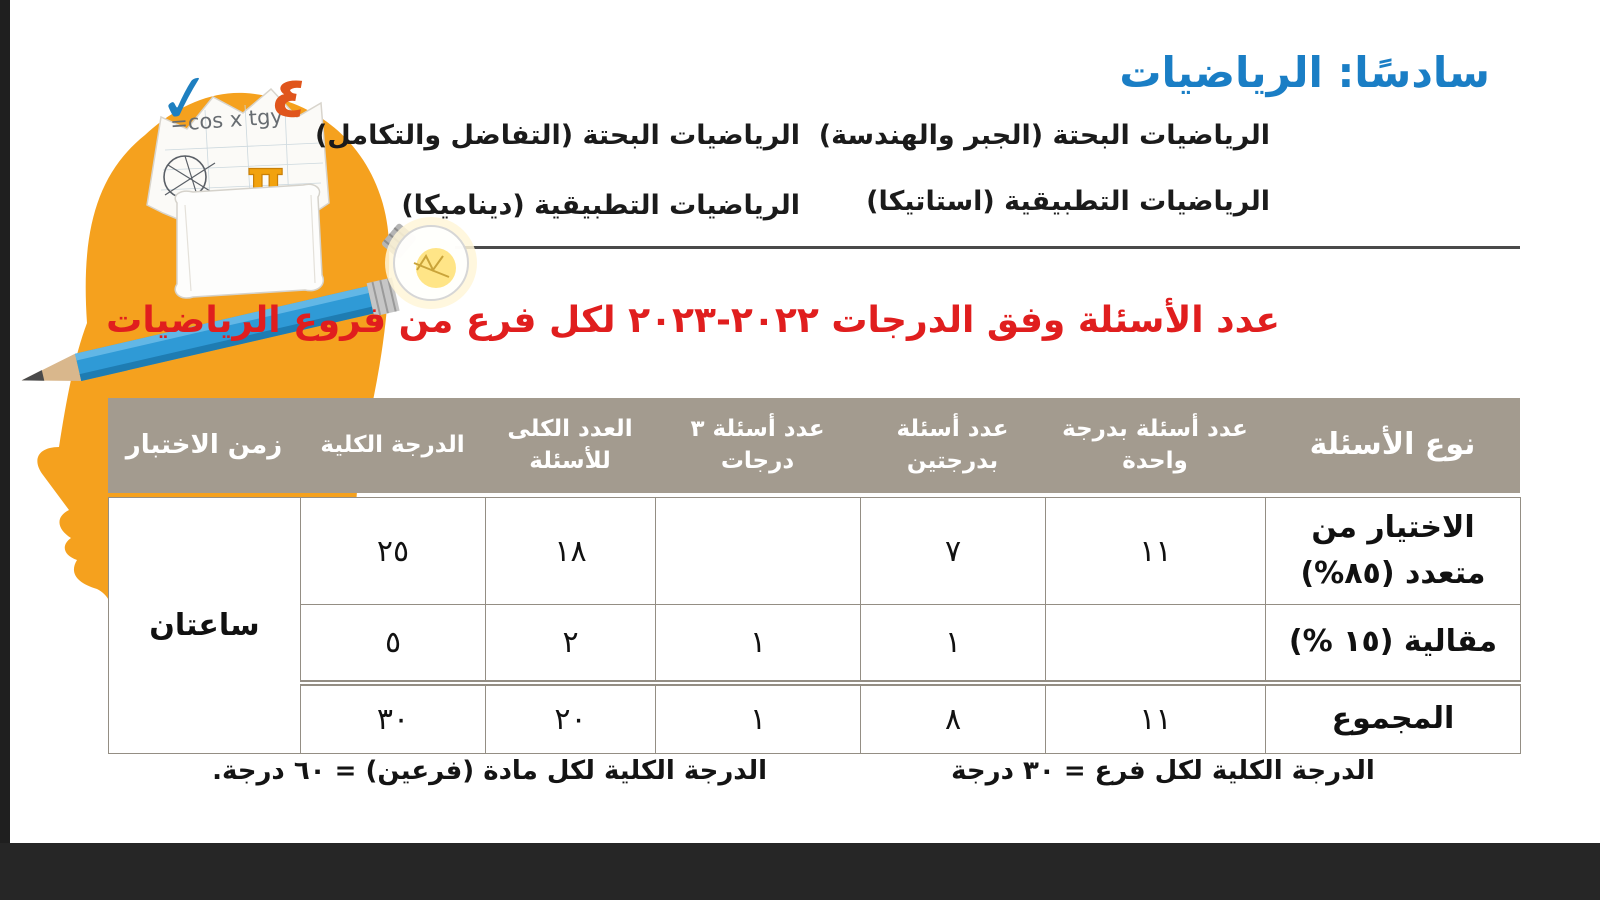 The height and width of the screenshot is (900, 1600). Describe the element at coordinates (1393, 551) in the screenshot. I see `row-label-multiple-choice: الاختيار من متعدد (٨٥%)` at that location.